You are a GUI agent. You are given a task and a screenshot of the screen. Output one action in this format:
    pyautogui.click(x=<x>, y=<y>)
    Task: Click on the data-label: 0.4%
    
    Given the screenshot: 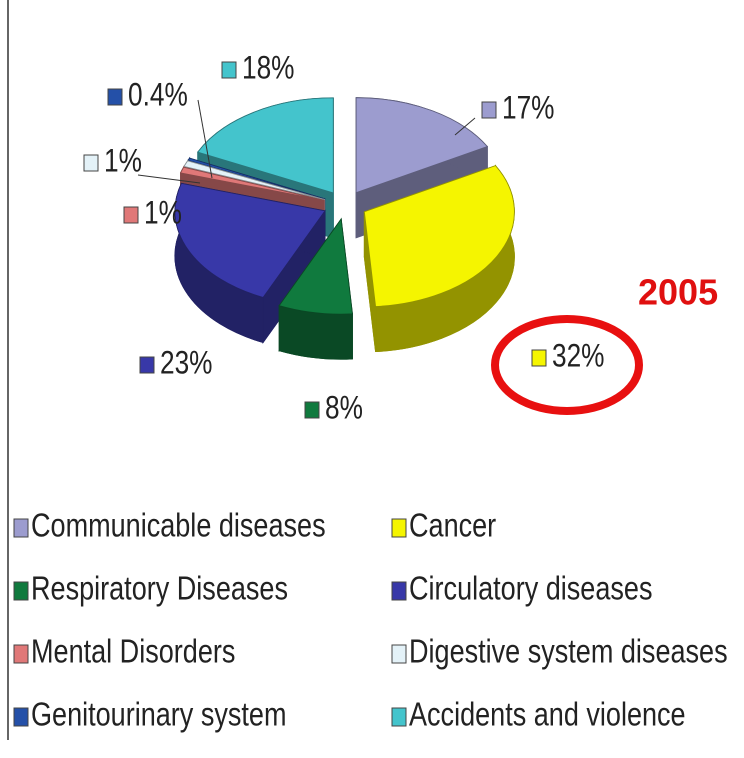 What is the action you would take?
    pyautogui.click(x=158, y=95)
    